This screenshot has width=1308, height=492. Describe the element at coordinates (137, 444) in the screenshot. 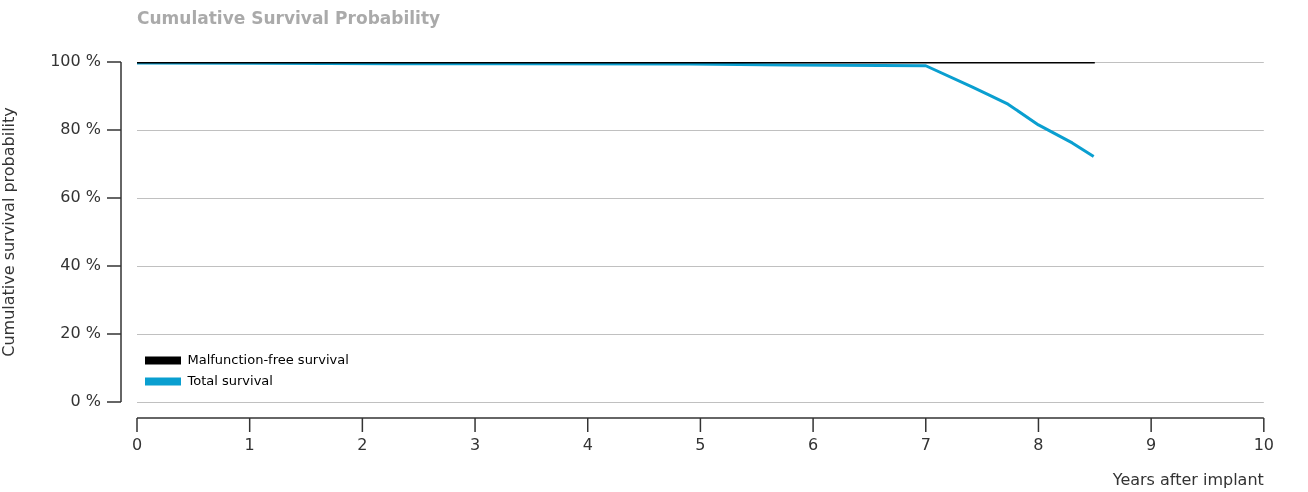

I see `x-tick-label: 0` at that location.